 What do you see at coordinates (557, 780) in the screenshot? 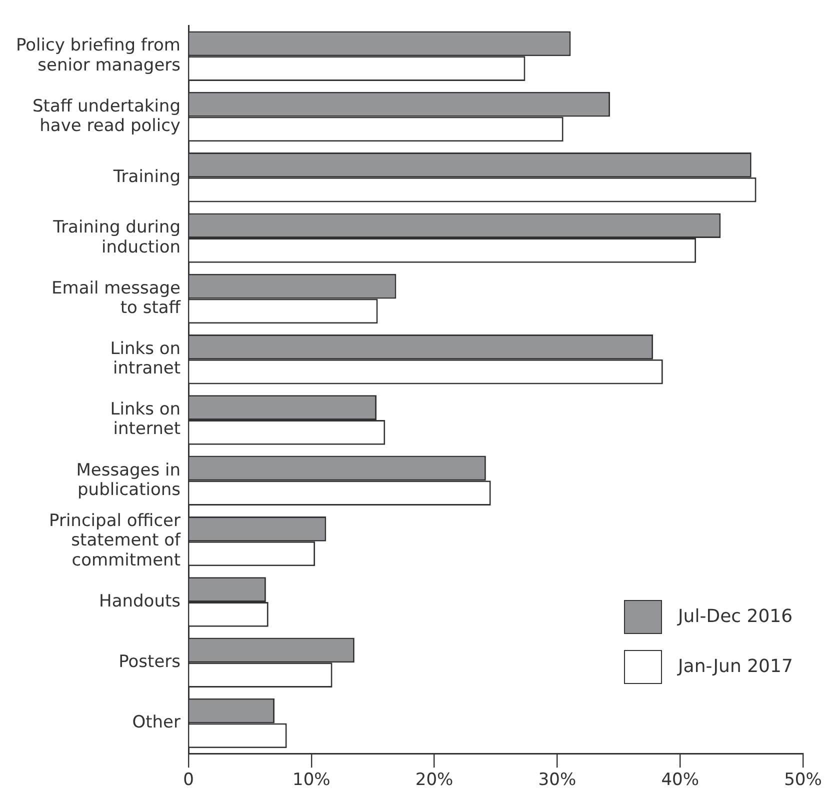
I see `x-tick-label: 30%` at bounding box center [557, 780].